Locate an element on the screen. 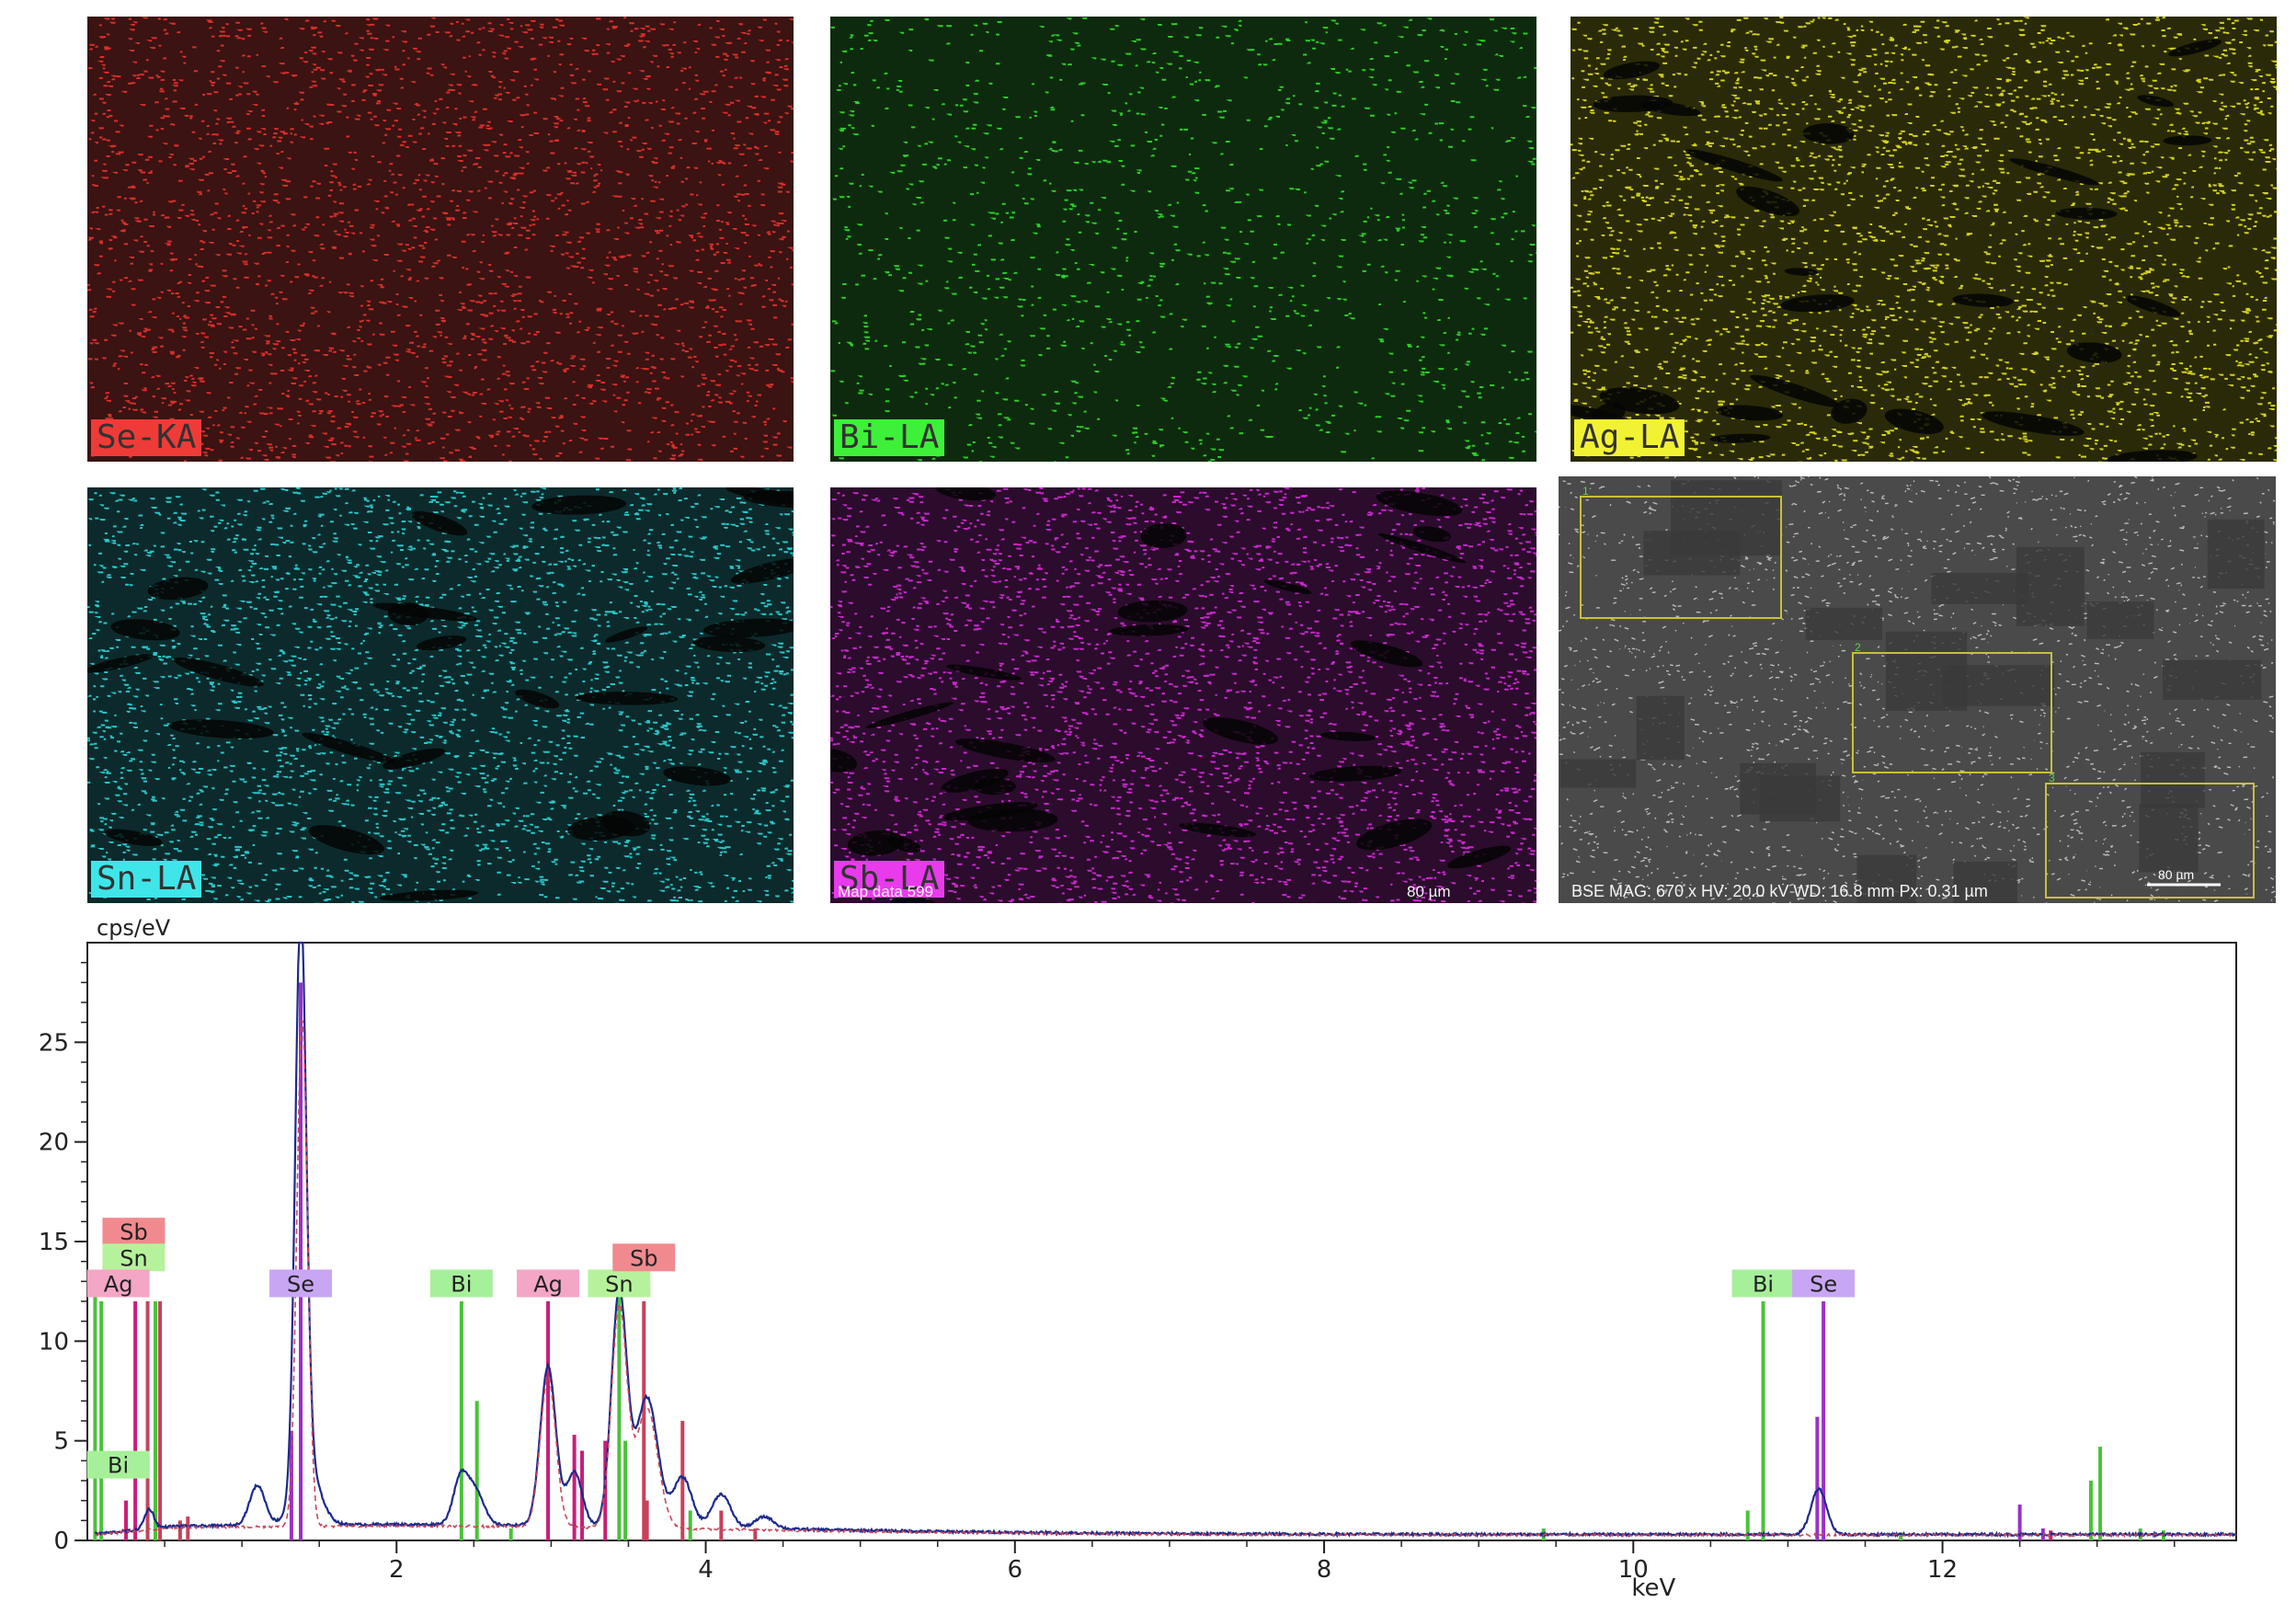  sem-overlay: 1 2 3 80 µm is located at coordinates (1917, 692).